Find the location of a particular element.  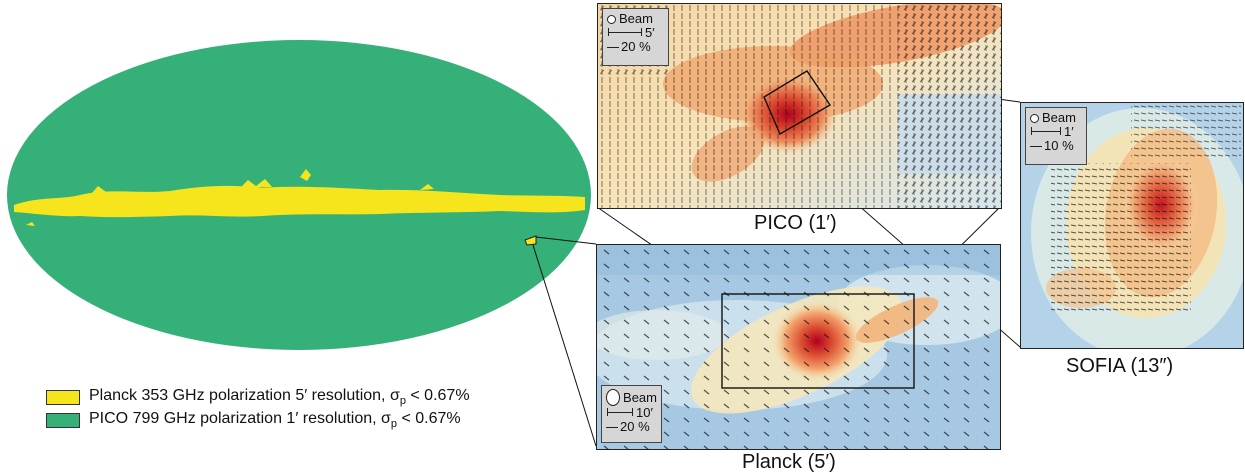

sofia-pol-label: 10 % is located at coordinates (1059, 145).